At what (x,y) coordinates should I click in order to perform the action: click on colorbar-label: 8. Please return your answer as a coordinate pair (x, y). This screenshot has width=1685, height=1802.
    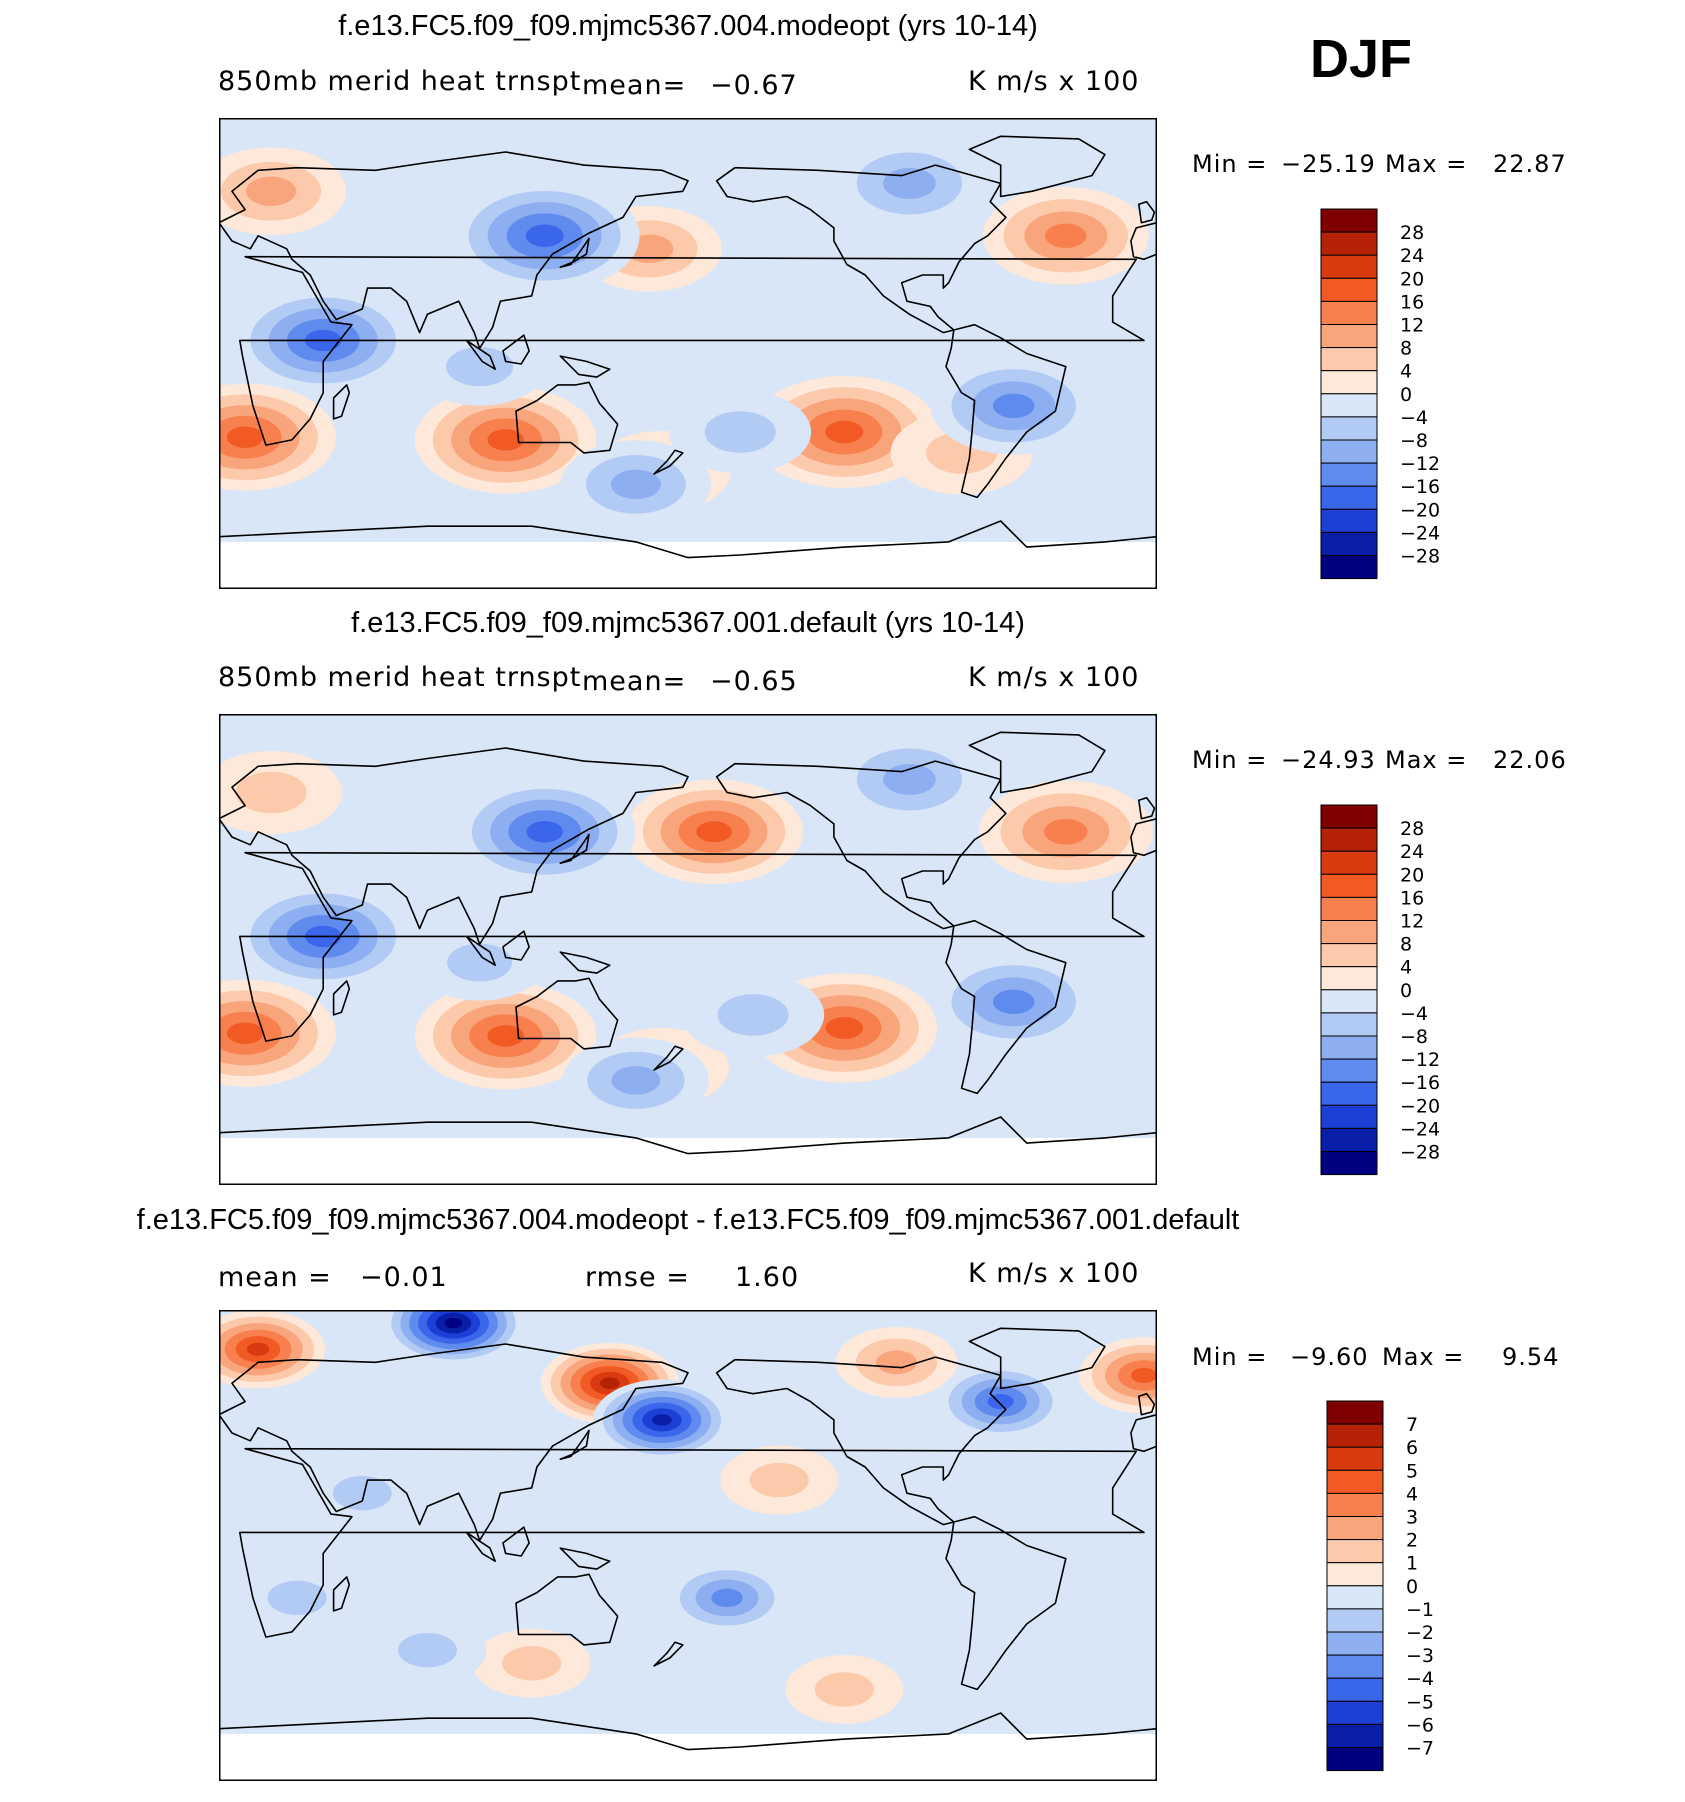
    Looking at the image, I should click on (1406, 945).